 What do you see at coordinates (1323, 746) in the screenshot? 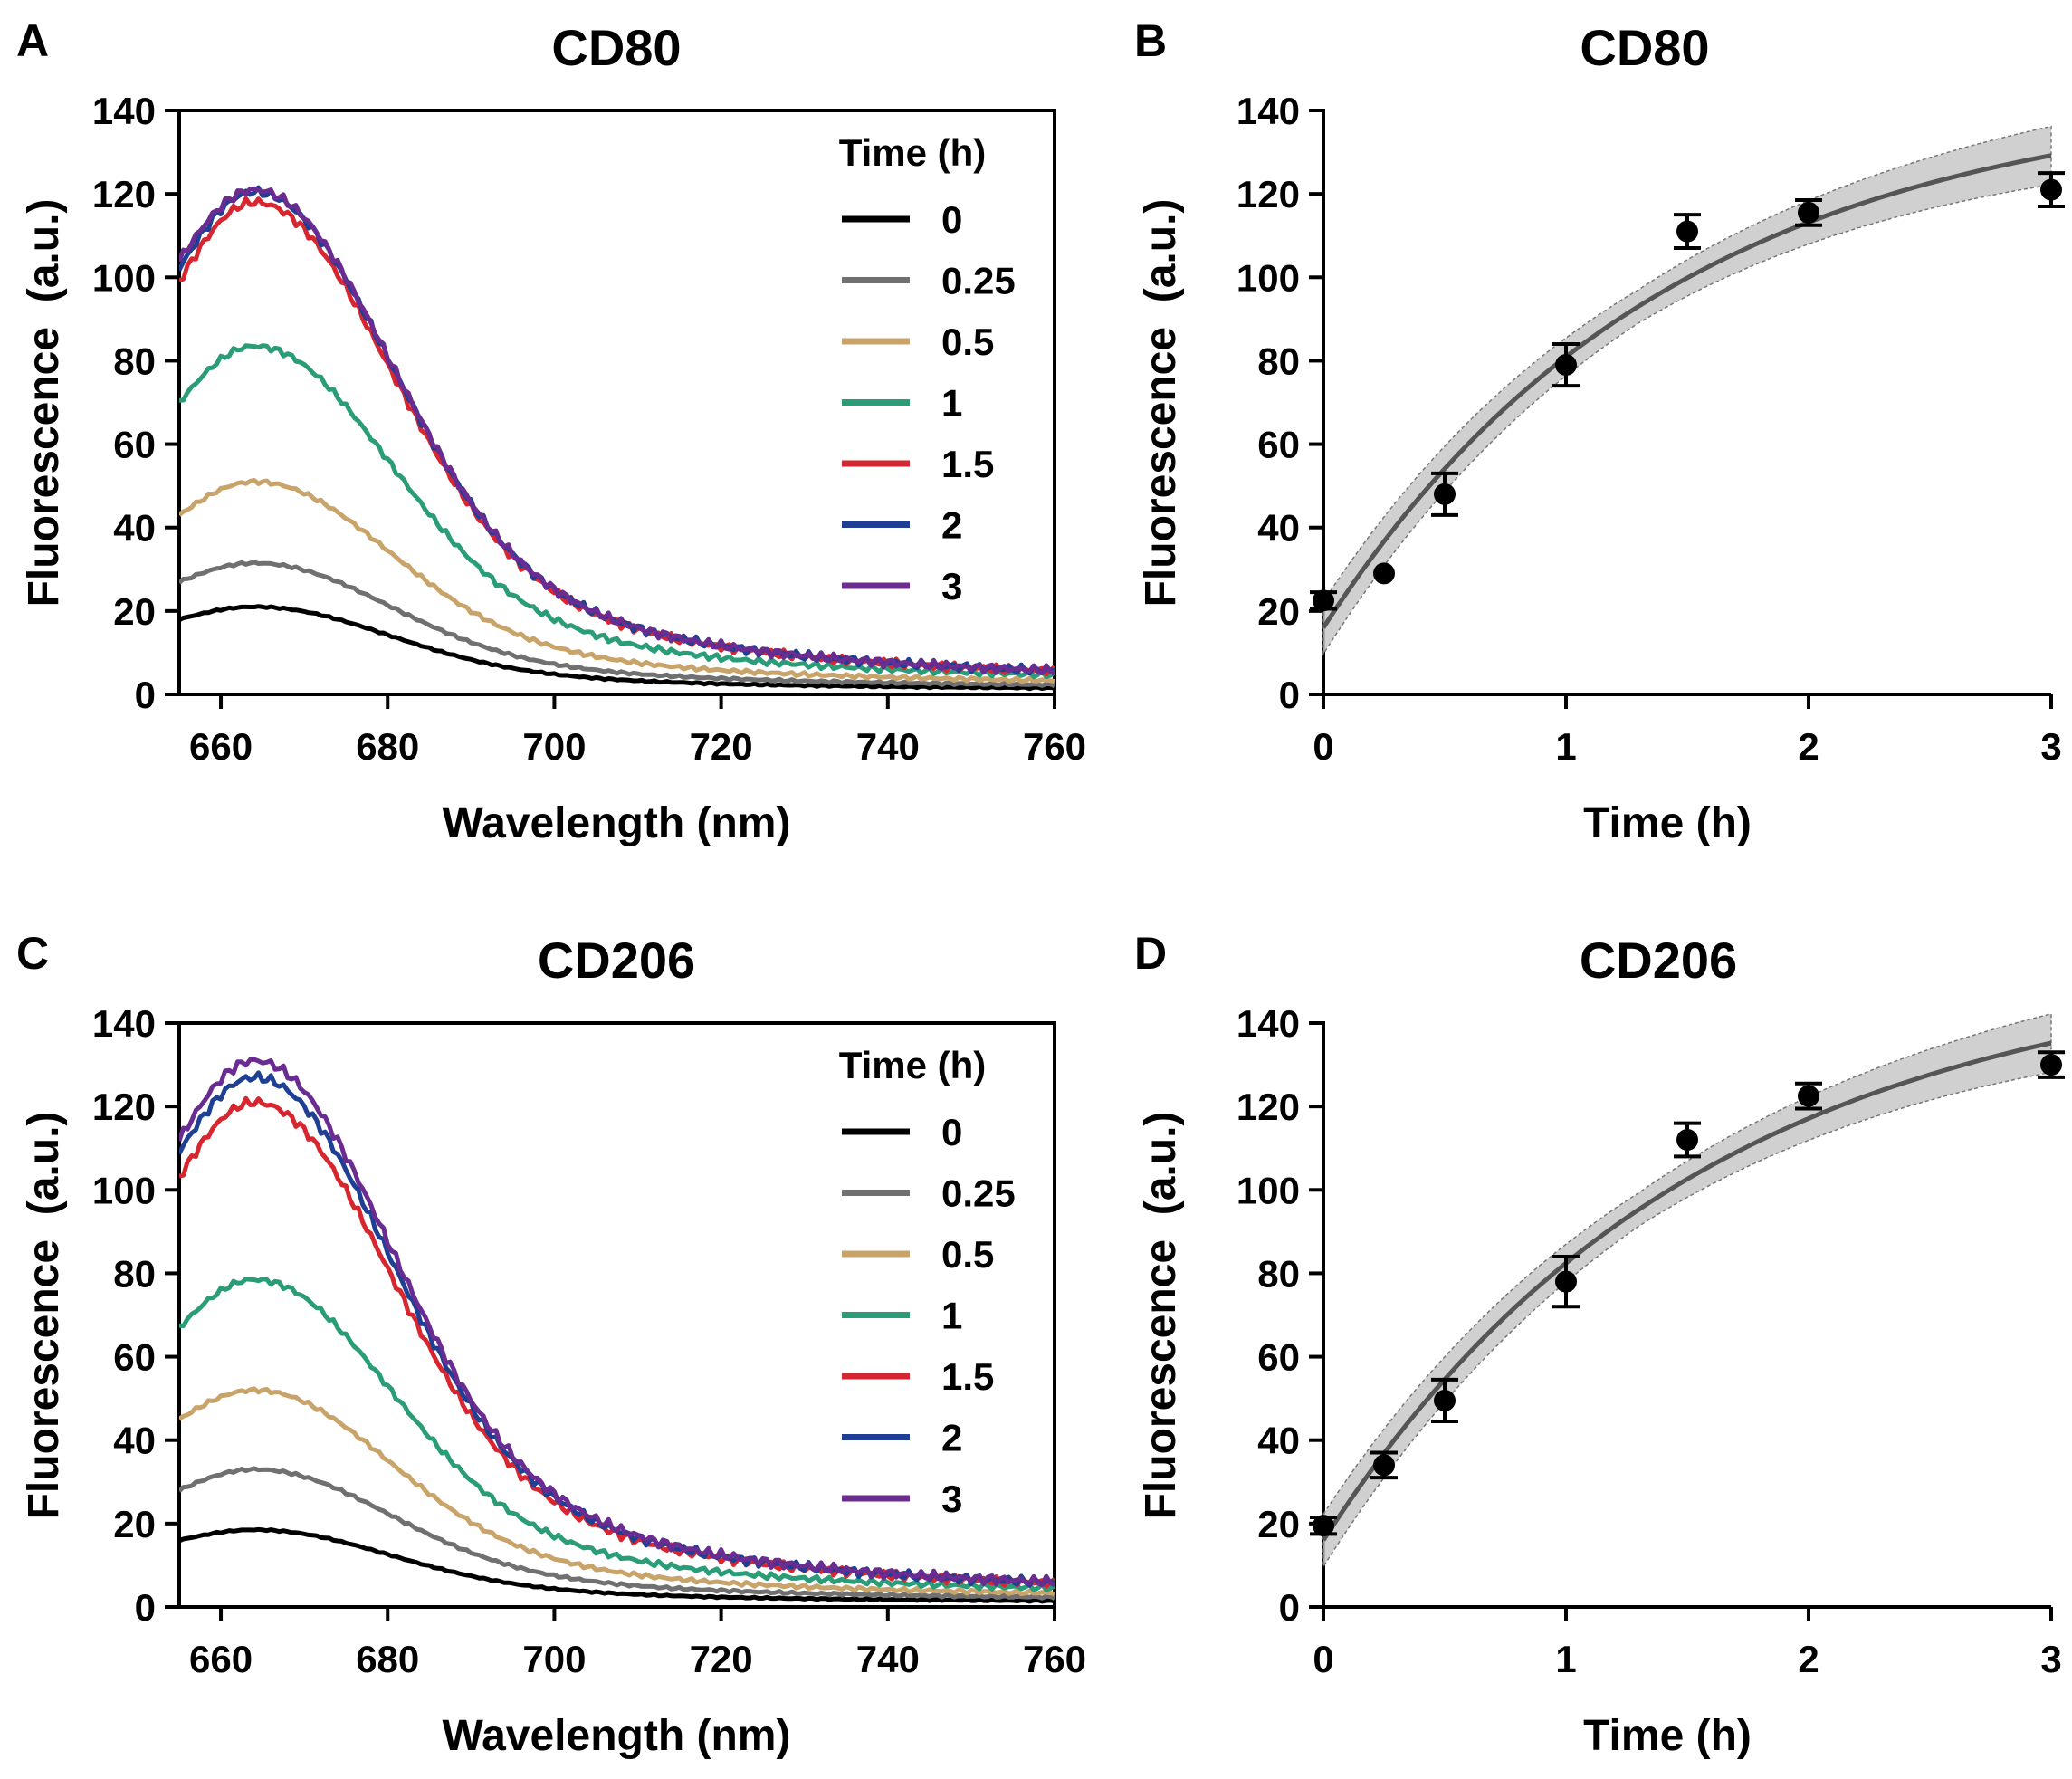
I see `x-tick-label: 0` at bounding box center [1323, 746].